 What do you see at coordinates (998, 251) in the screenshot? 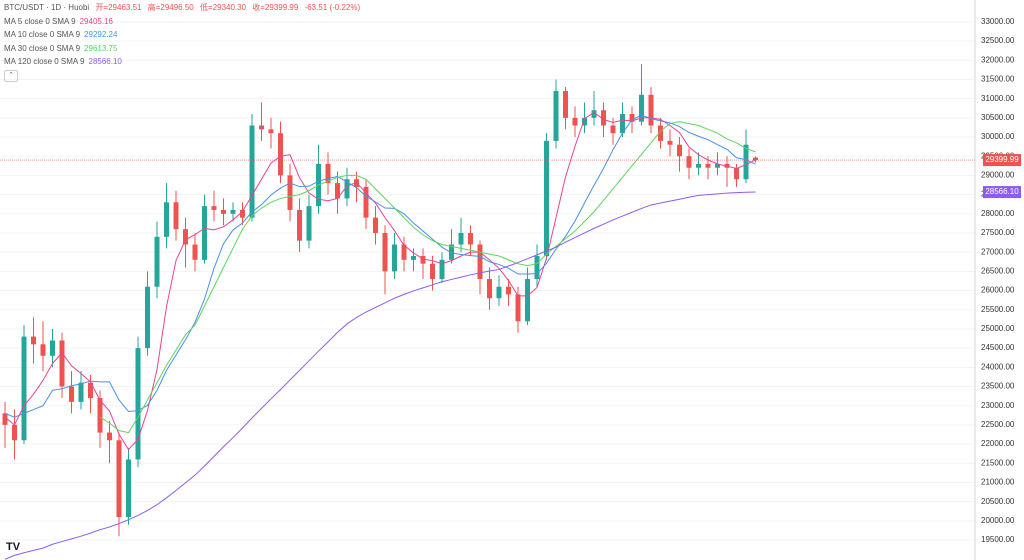
I see `y-tick-label: 27000.00` at bounding box center [998, 251].